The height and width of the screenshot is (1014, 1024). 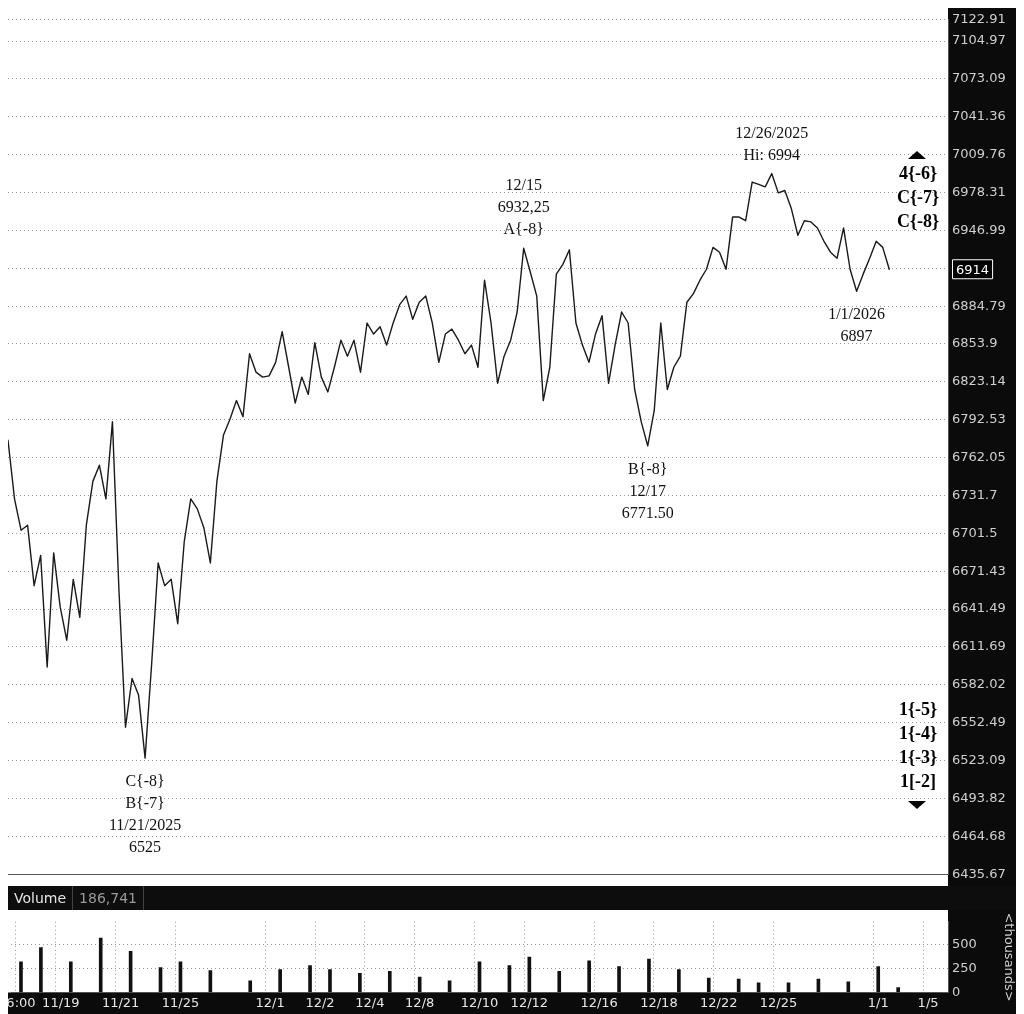 What do you see at coordinates (1009, 957) in the screenshot?
I see `y-axis-title: <thousands>` at bounding box center [1009, 957].